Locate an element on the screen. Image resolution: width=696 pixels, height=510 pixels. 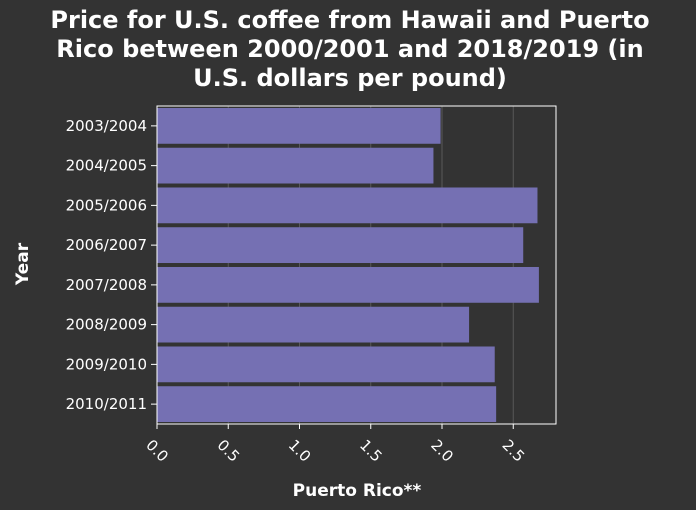
bar-2006-2007 is located at coordinates (340, 245).